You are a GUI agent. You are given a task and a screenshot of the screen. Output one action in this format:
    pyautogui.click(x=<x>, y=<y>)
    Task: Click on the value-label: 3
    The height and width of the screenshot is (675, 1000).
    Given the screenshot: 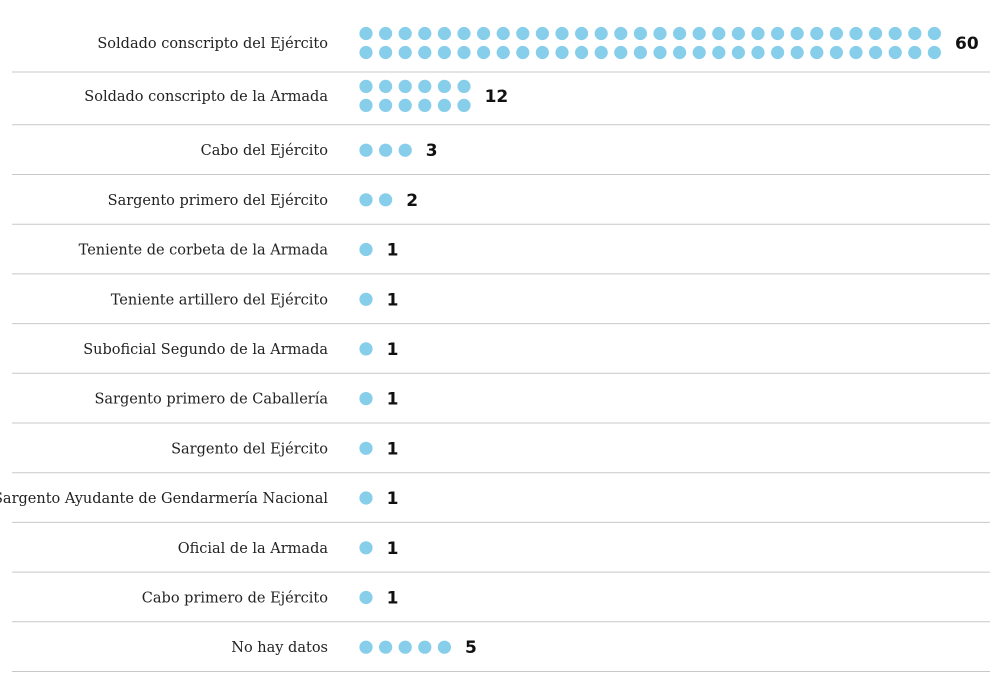 What is the action you would take?
    pyautogui.click(x=432, y=151)
    